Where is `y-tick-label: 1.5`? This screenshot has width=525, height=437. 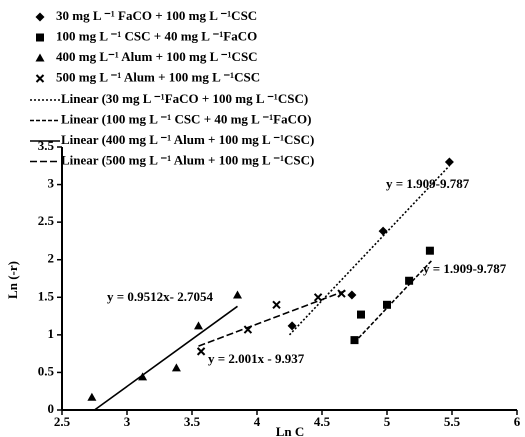
y-tick-label: 1.5 is located at coordinates (46, 295).